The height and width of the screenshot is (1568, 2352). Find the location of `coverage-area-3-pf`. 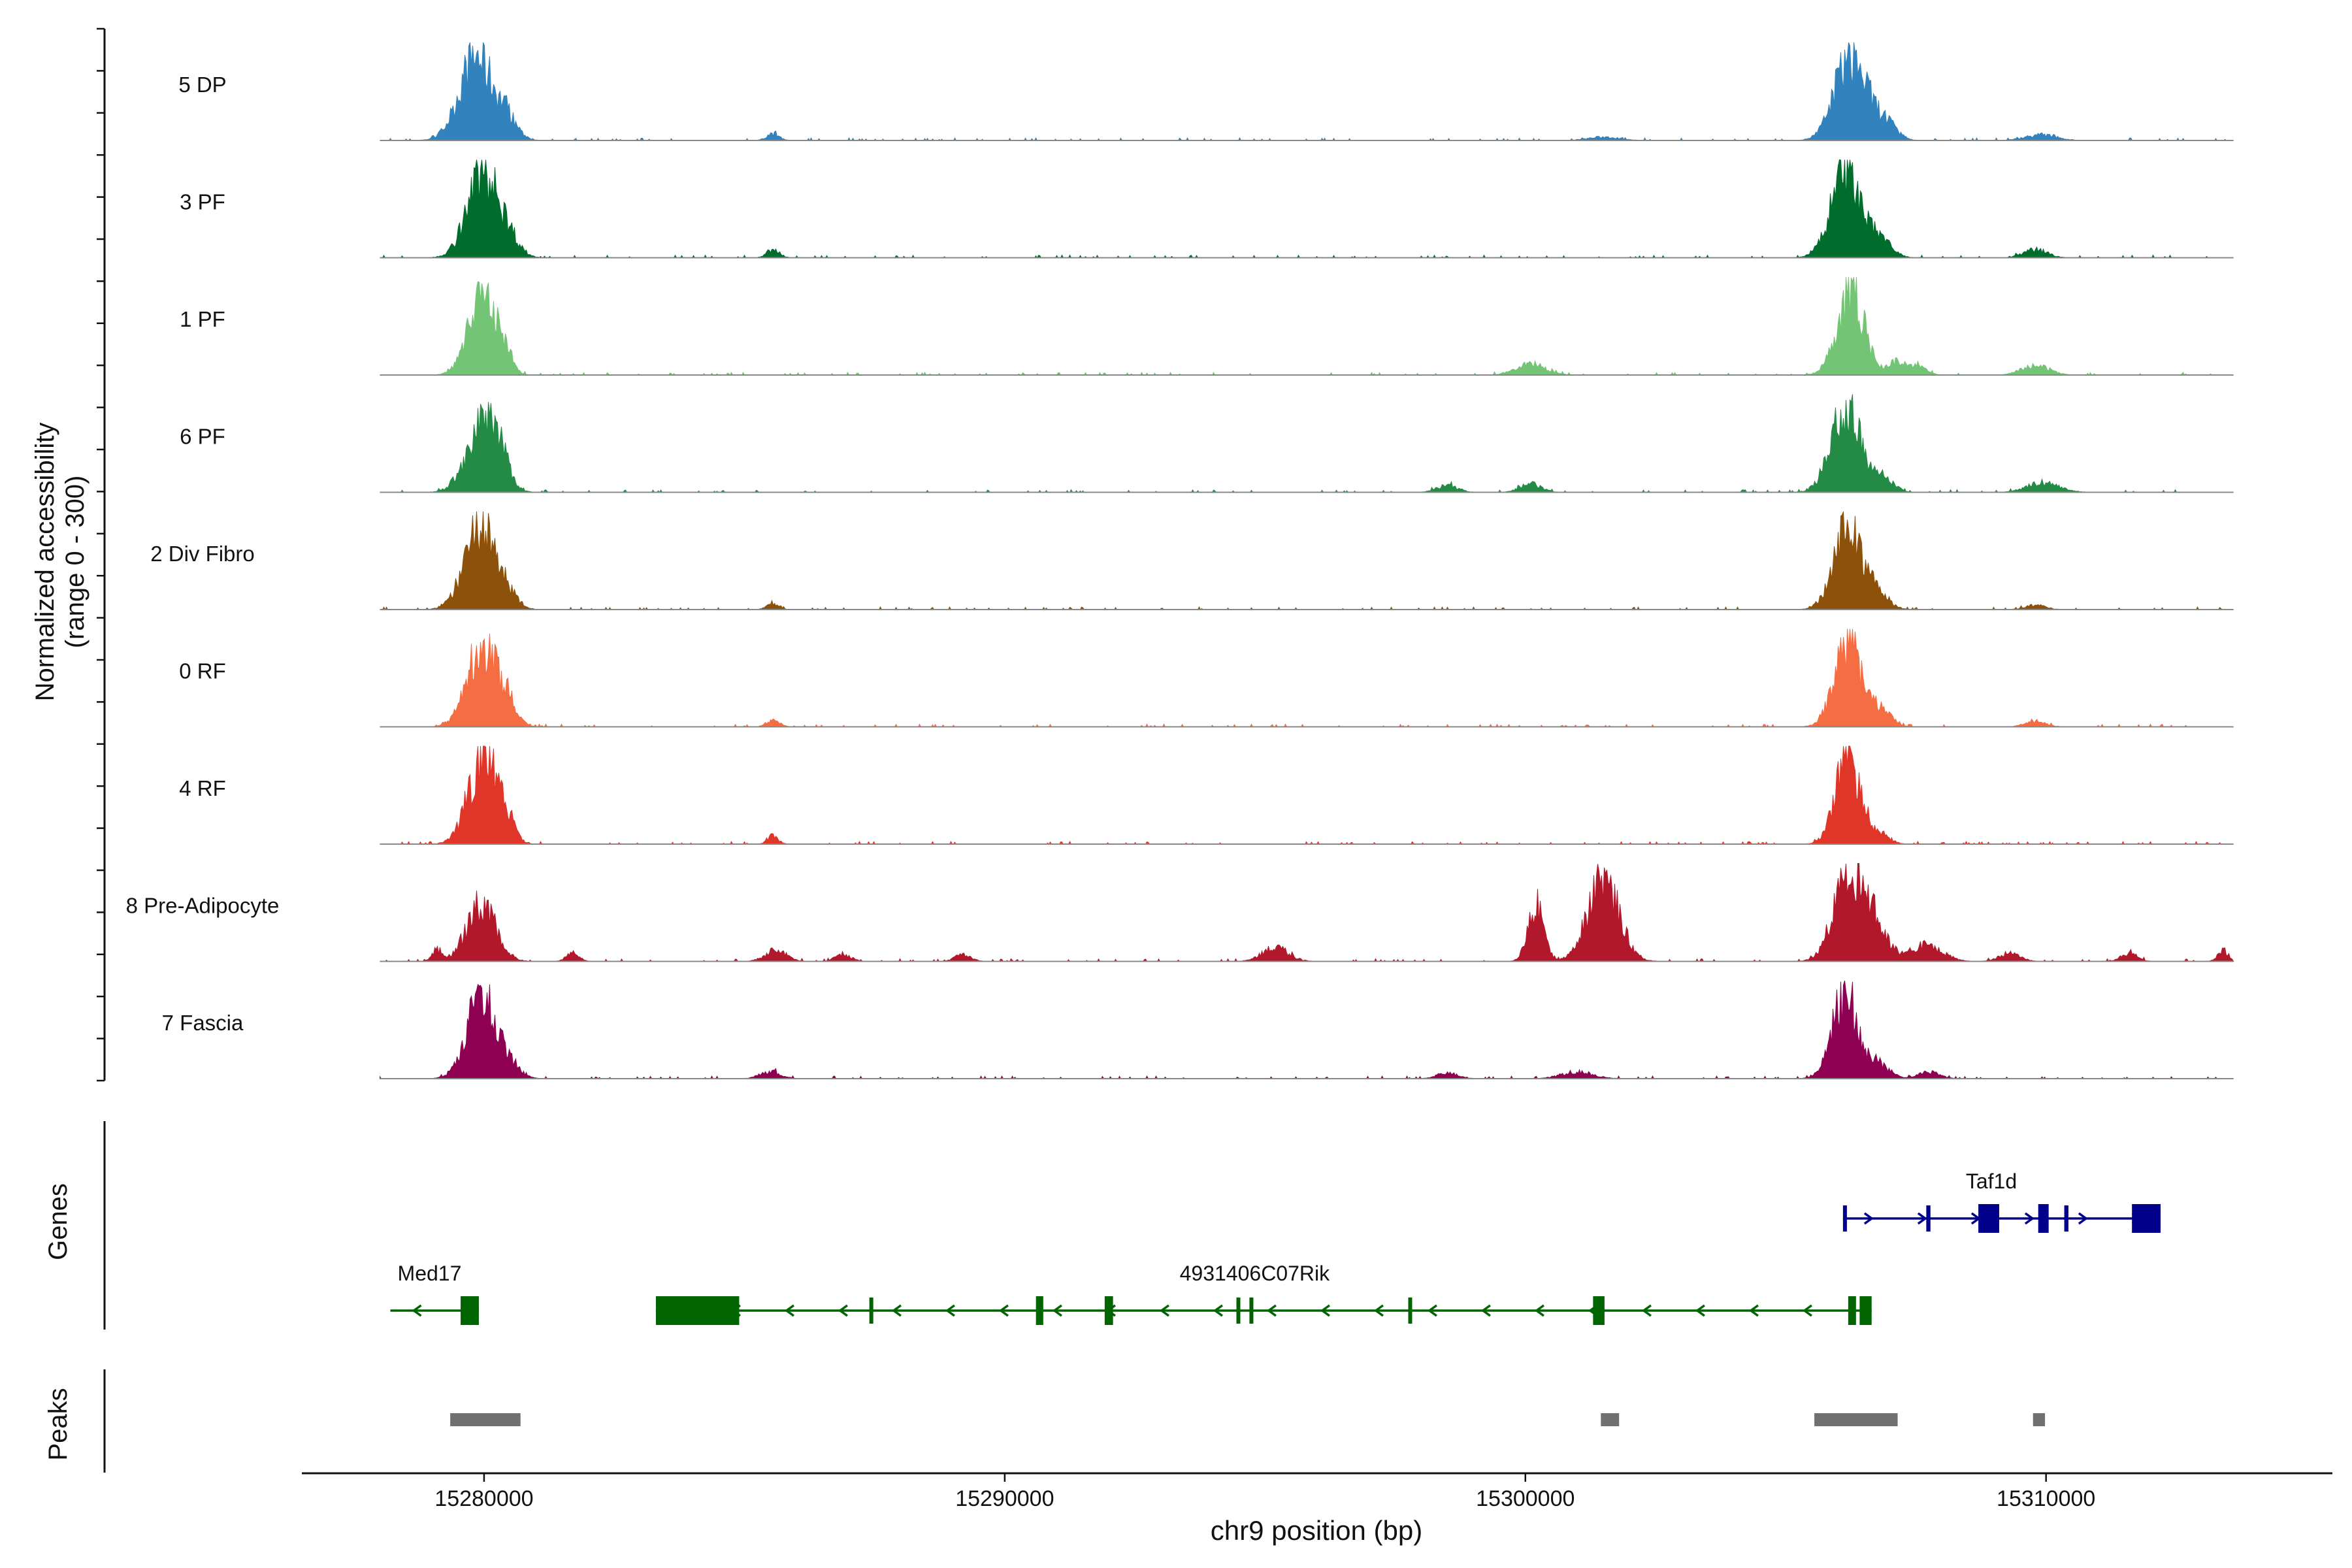

coverage-area-3-pf is located at coordinates (1307, 209).